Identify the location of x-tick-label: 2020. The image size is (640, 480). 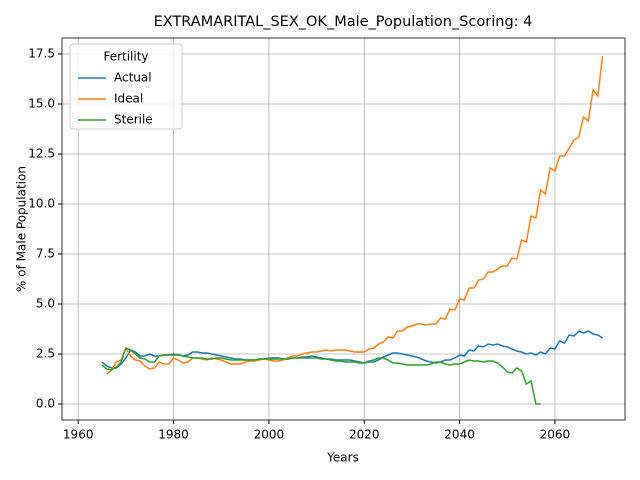
(364, 435).